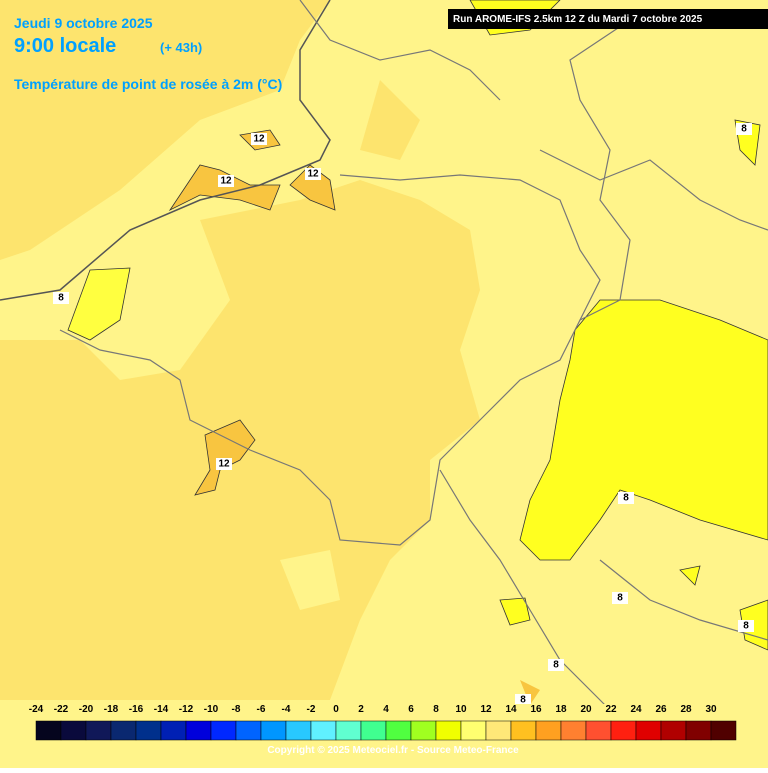 This screenshot has width=768, height=773. Describe the element at coordinates (83, 23) in the screenshot. I see `date: Jeudi 9 octobre 2025` at that location.